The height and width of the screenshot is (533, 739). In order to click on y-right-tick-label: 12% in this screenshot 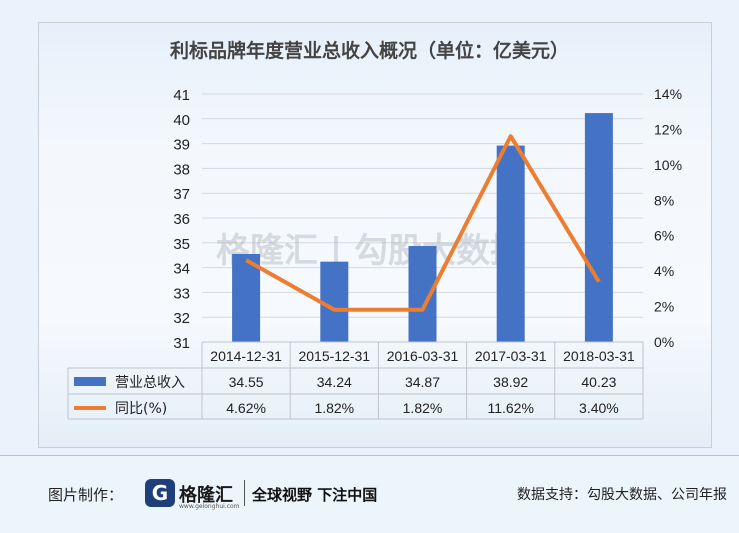, I will do `click(668, 129)`.